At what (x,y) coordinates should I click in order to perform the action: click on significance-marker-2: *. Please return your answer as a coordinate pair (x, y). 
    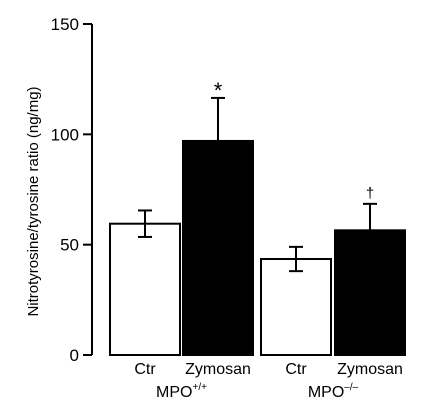
    Looking at the image, I should click on (218, 90).